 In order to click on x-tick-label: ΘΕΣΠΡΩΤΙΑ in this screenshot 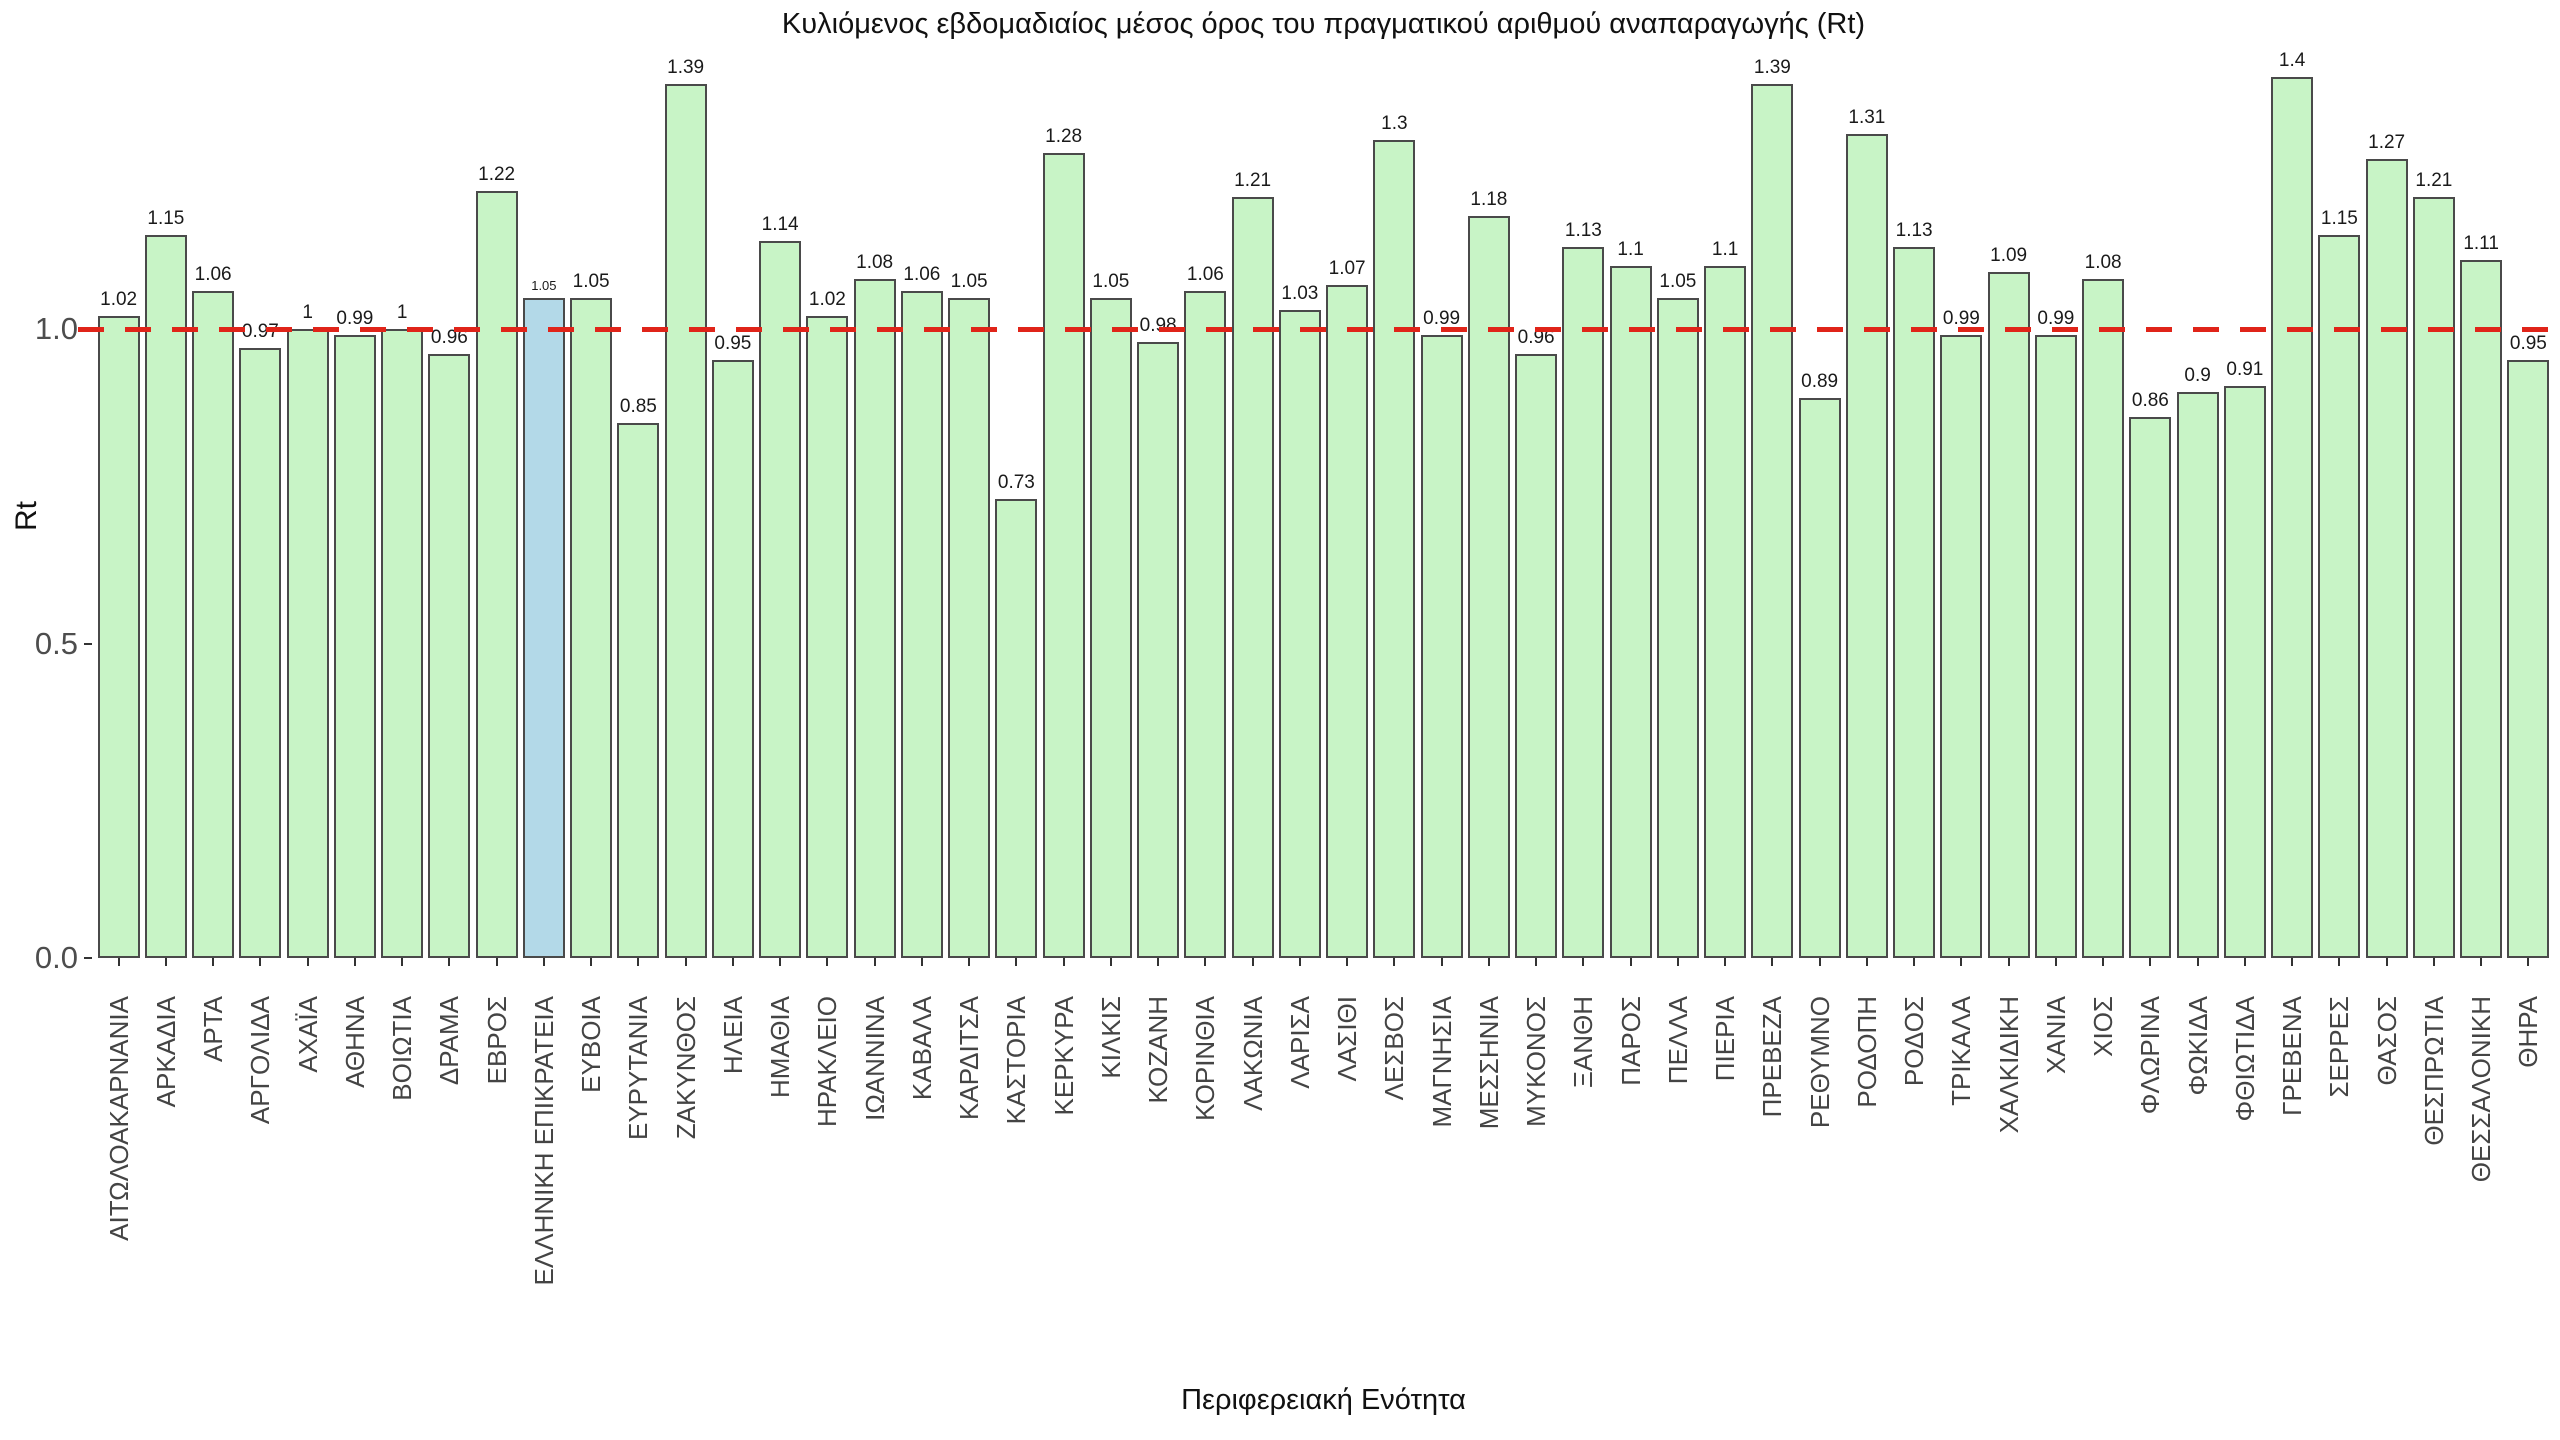, I will do `click(2433, 1071)`.